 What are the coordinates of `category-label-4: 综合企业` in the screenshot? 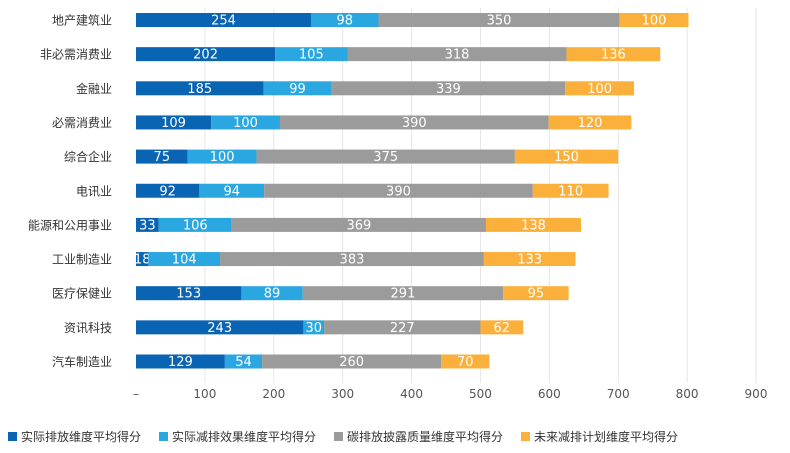 It's located at (88, 156).